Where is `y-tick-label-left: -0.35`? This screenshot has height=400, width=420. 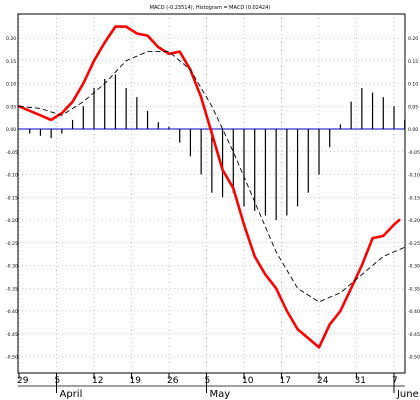
y-tick-label-left: -0.35 is located at coordinates (12, 289).